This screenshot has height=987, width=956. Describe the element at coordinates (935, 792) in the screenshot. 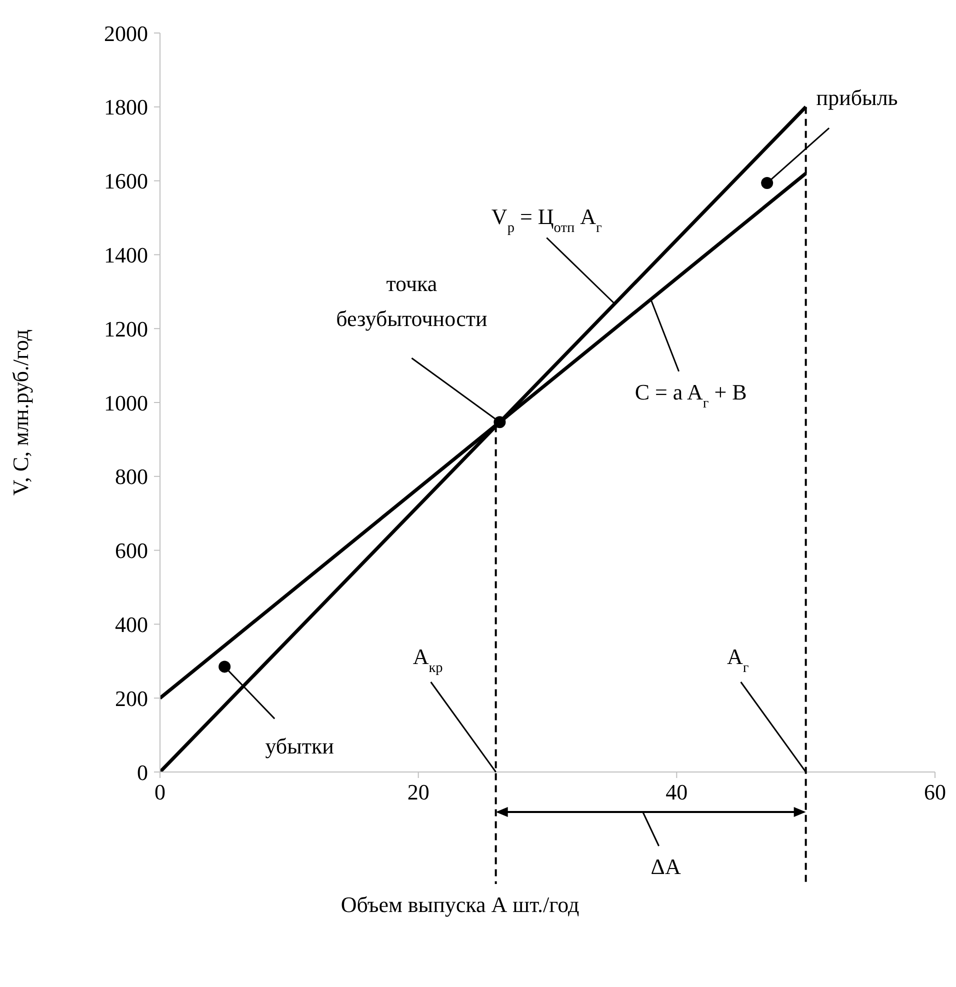

I see `x-tick-label: 60` at that location.